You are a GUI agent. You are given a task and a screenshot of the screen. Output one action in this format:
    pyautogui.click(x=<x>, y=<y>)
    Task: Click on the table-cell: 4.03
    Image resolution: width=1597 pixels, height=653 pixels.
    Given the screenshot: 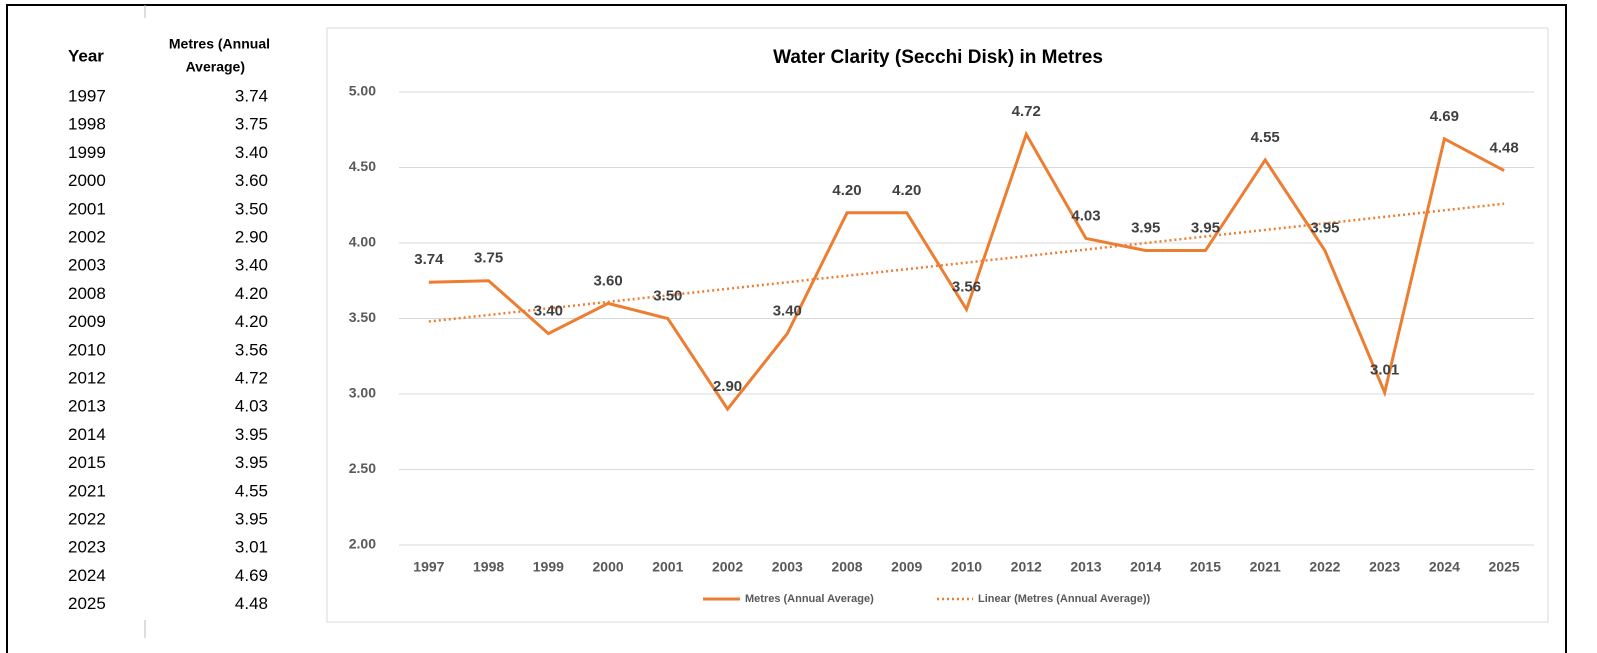 What is the action you would take?
    pyautogui.click(x=251, y=406)
    